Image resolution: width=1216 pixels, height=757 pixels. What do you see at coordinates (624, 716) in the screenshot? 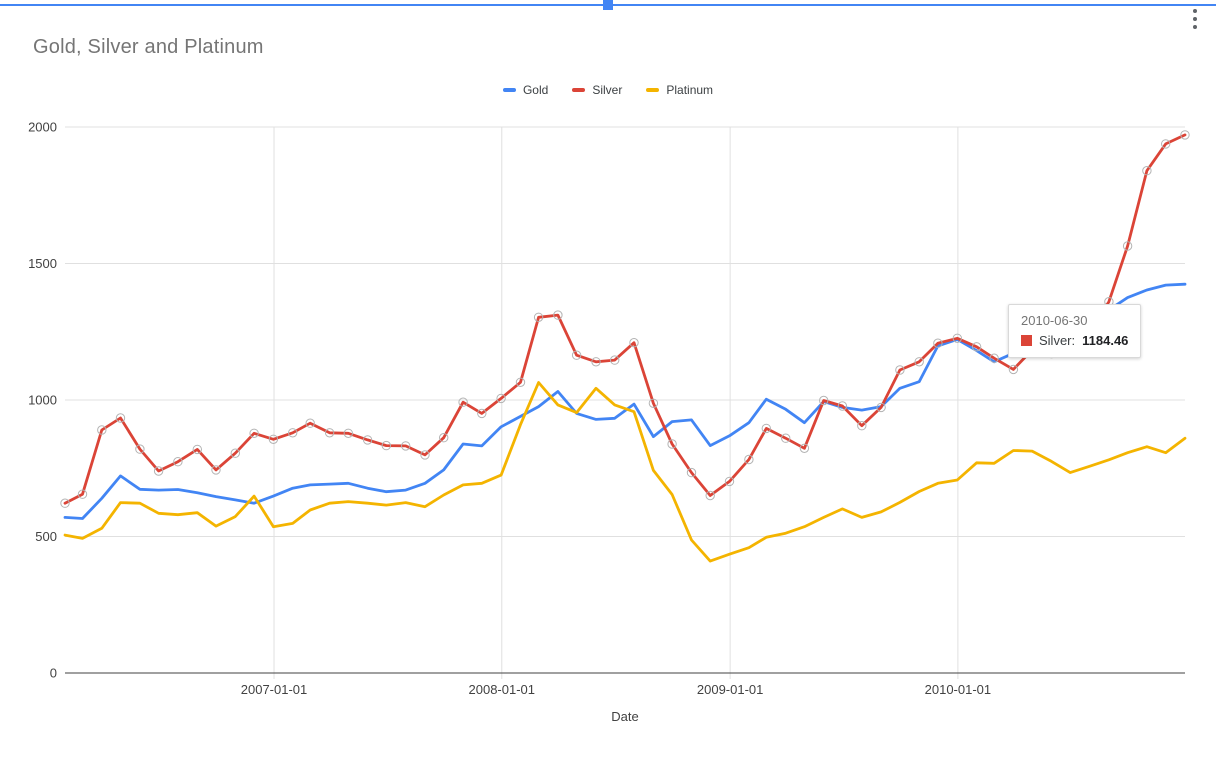
I see `svg-text: Date` at bounding box center [624, 716].